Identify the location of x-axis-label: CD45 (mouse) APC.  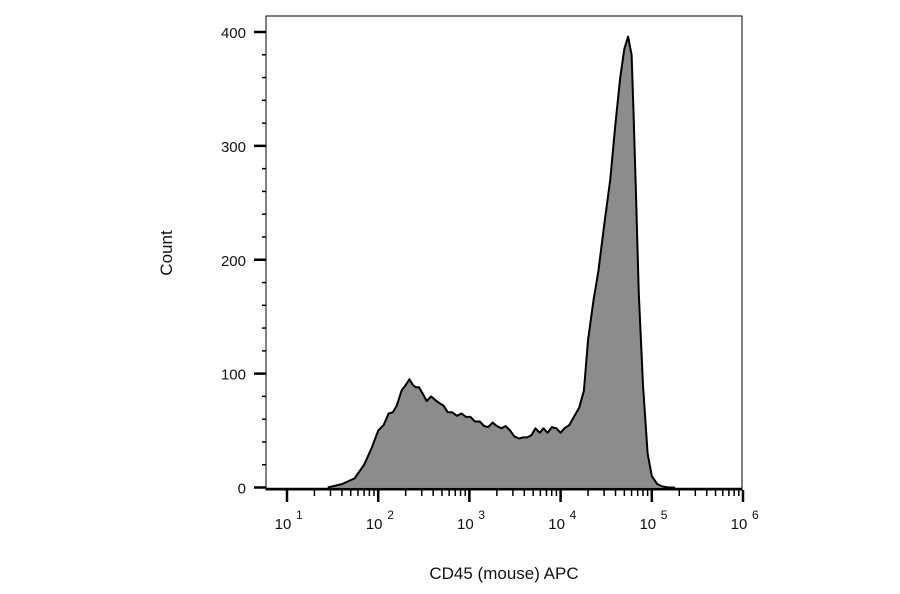
(503, 573).